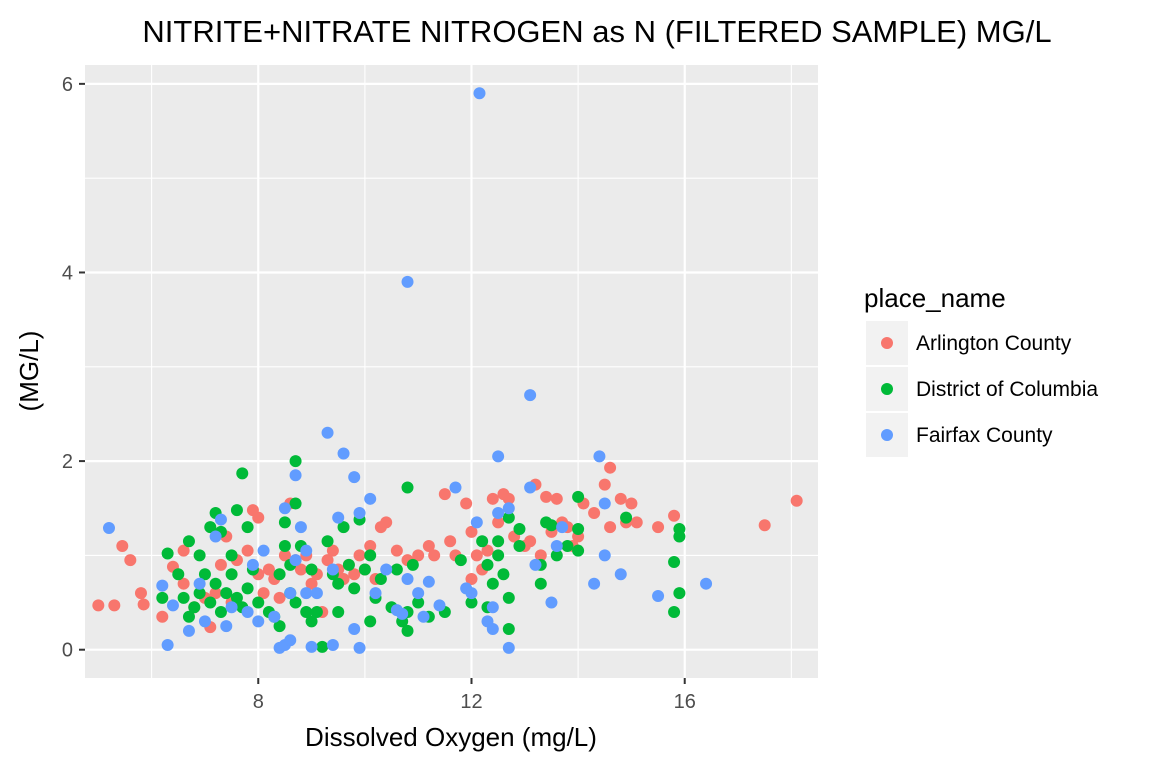 This screenshot has width=1152, height=768. I want to click on legend-label: District of Columbia, so click(1007, 389).